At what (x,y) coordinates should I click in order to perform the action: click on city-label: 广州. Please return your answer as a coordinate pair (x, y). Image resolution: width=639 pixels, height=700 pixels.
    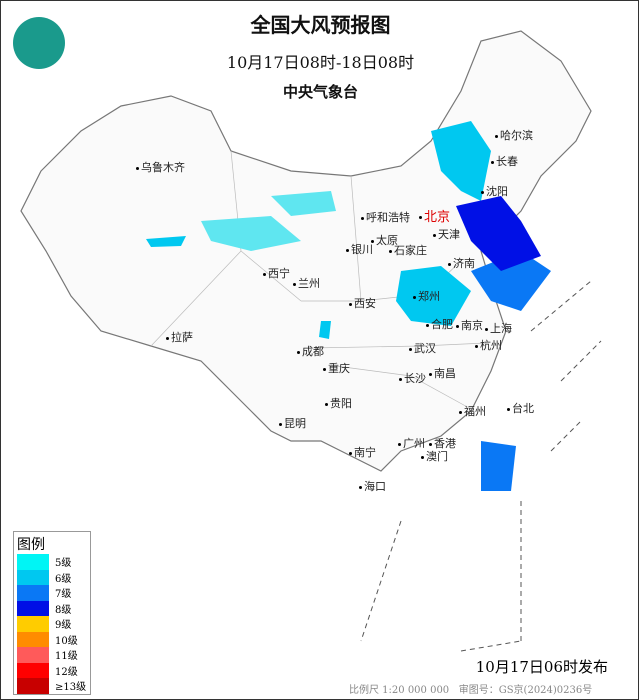
    Looking at the image, I should click on (411, 443).